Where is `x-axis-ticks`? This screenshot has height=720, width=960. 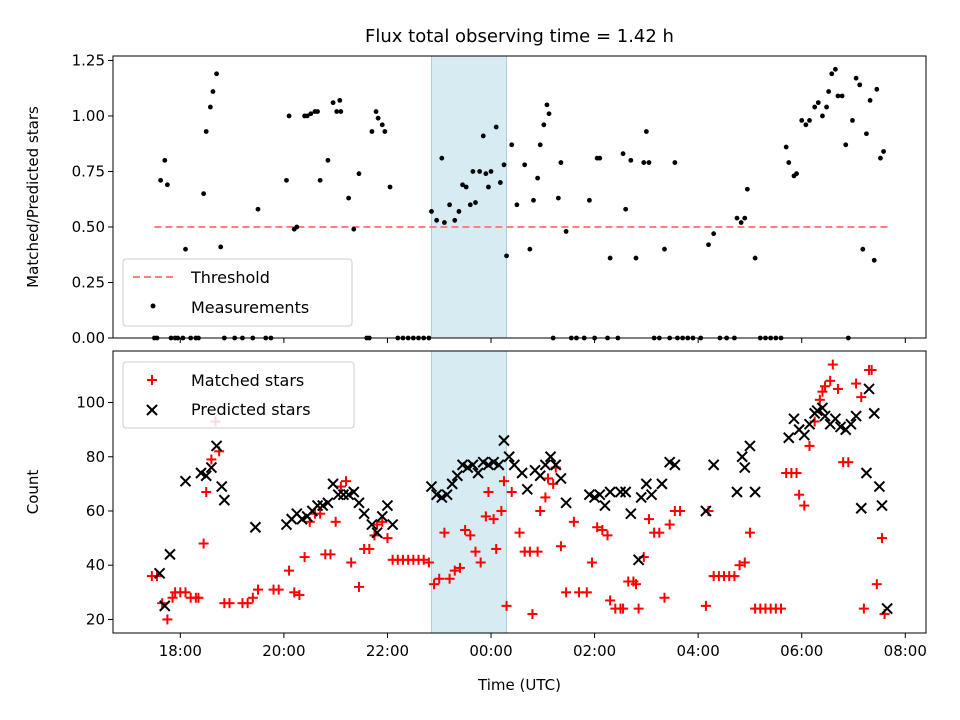 x-axis-ticks is located at coordinates (542, 340).